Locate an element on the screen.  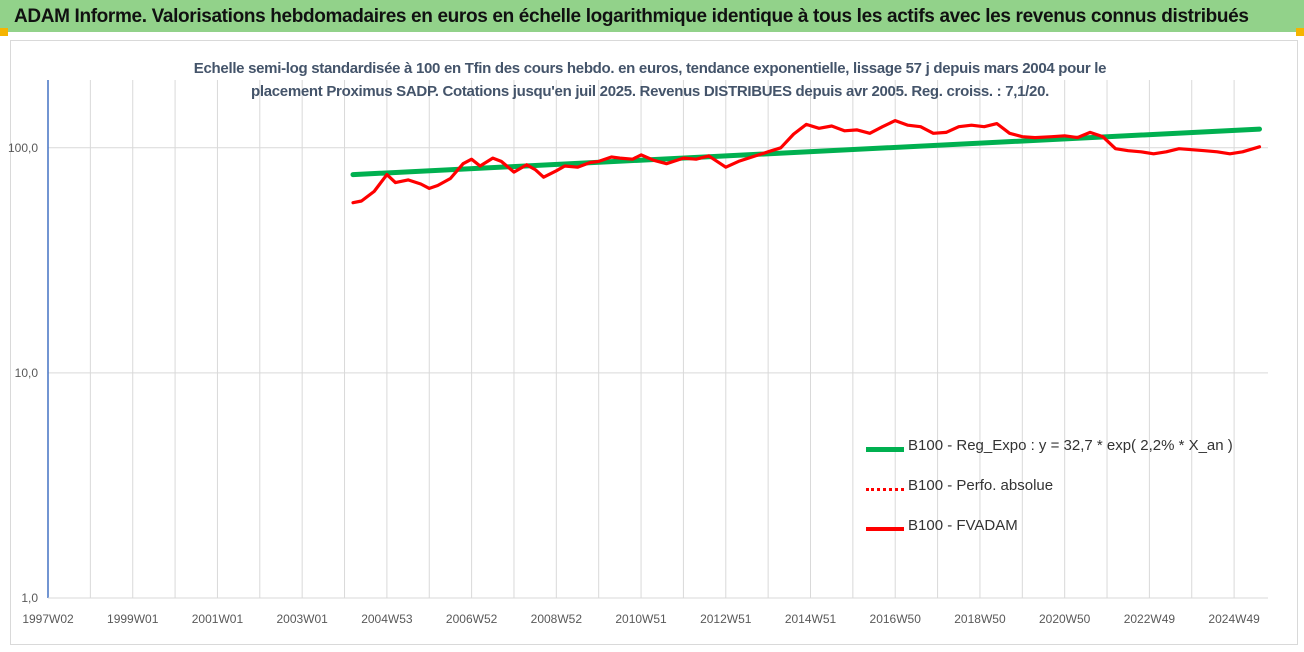
legend-label-perfo-absolue: B100 - Perfo. absolue is located at coordinates (981, 485).